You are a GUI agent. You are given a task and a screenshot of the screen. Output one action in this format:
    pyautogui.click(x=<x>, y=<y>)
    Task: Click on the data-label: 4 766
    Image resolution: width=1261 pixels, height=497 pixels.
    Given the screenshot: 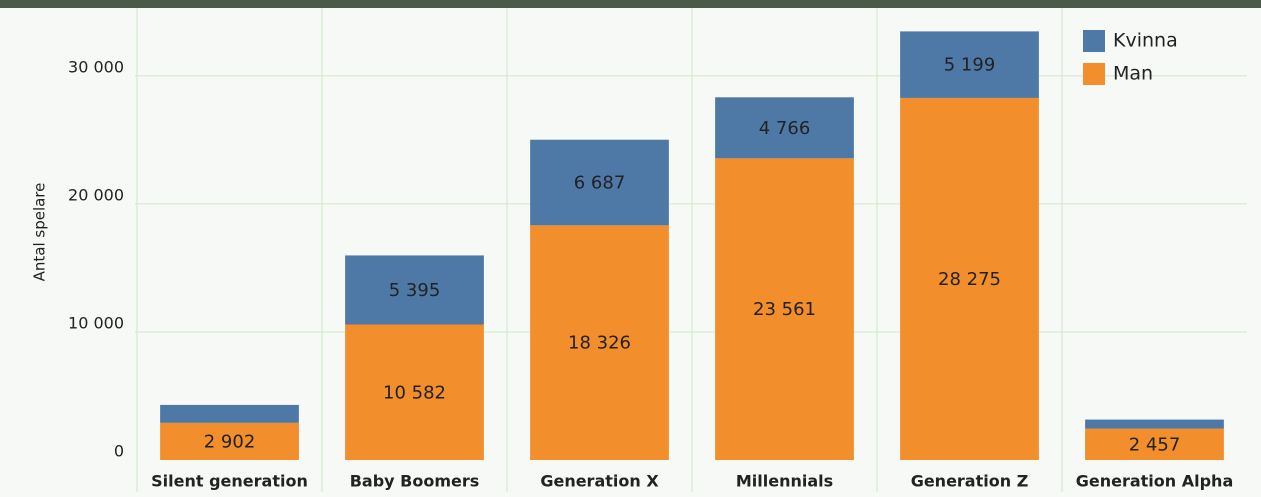 What is the action you would take?
    pyautogui.click(x=785, y=128)
    